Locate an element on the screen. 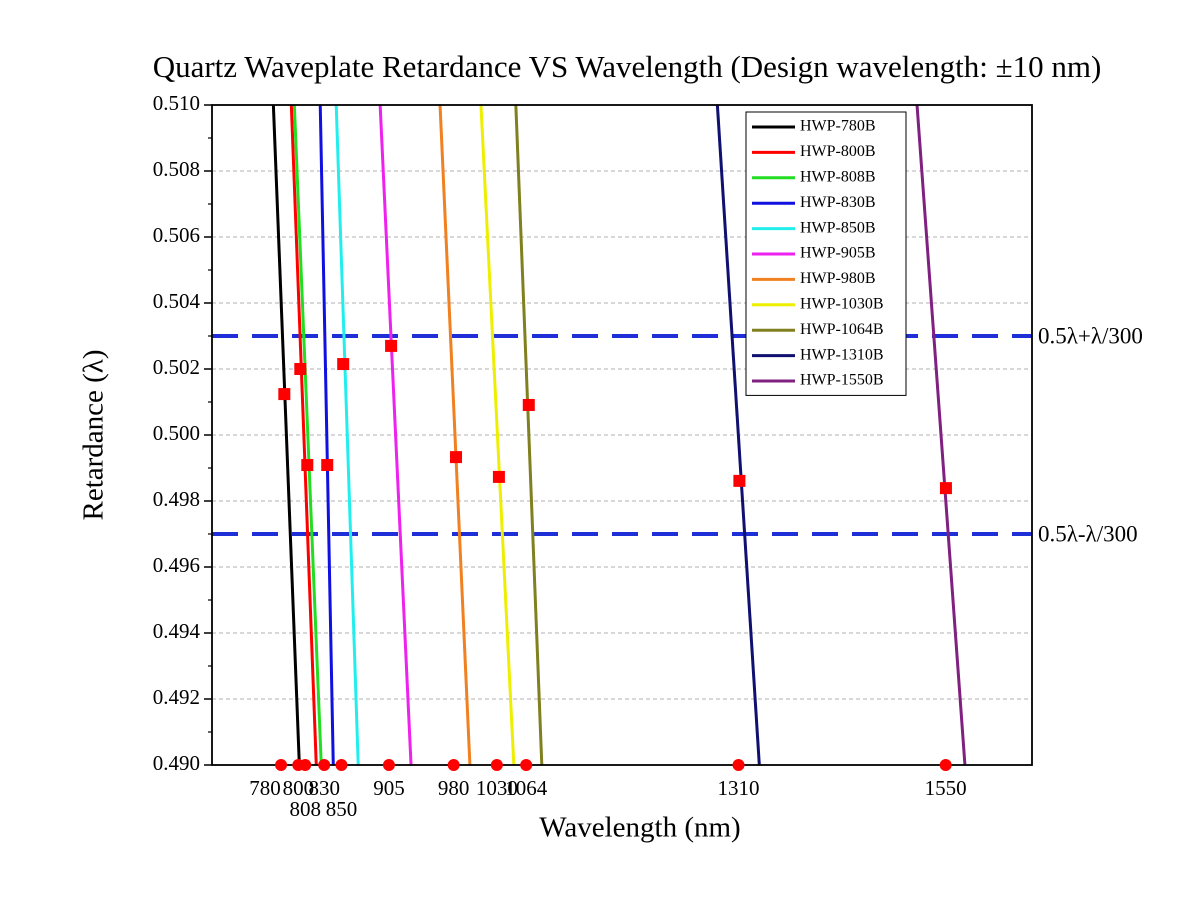 The width and height of the screenshot is (1200, 918). legend-label: HWP-830B is located at coordinates (838, 202).